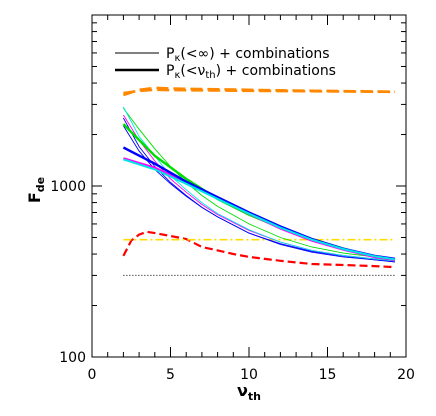 The width and height of the screenshot is (436, 416). I want to click on y-axis-label-main: F, so click(34, 197).